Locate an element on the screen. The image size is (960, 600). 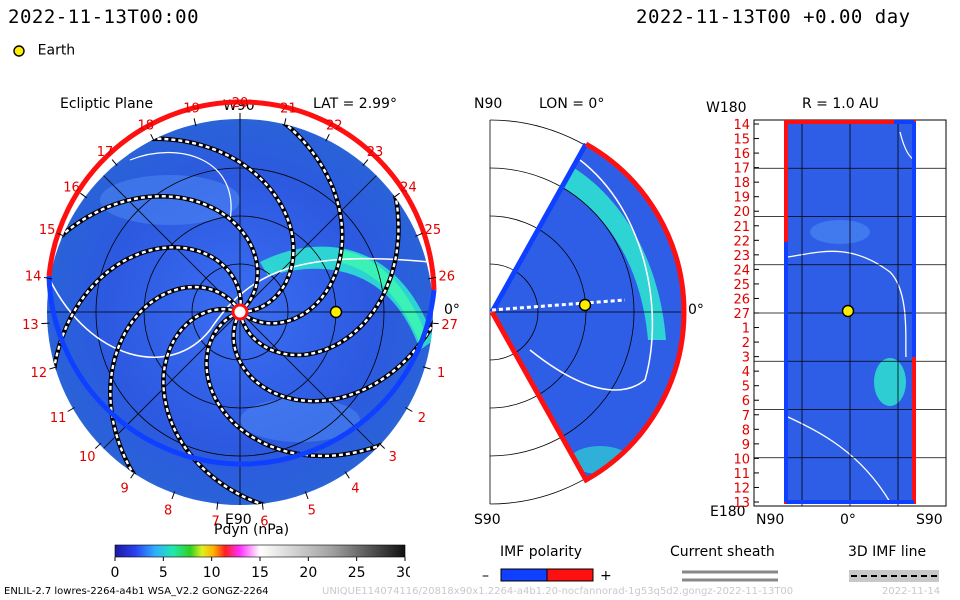
ecliptic-e90-label: E90 is located at coordinates (238, 520).